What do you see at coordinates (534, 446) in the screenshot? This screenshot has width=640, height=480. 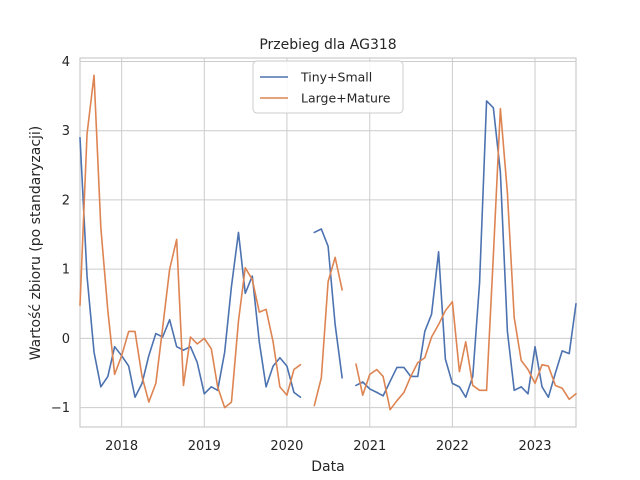 I see `x-tick-label: 2023` at bounding box center [534, 446].